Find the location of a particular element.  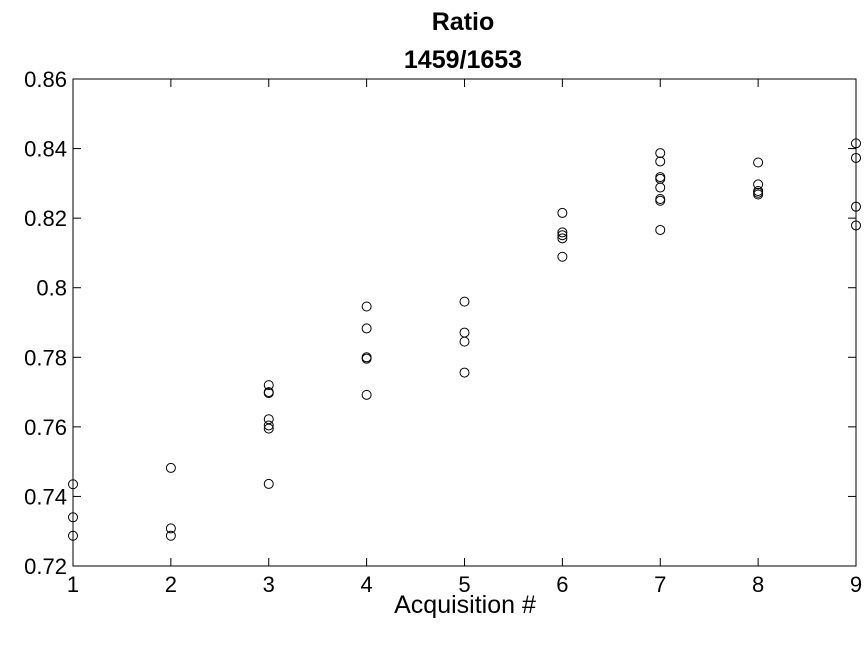

x-axis-title: Acquisition # is located at coordinates (465, 605).